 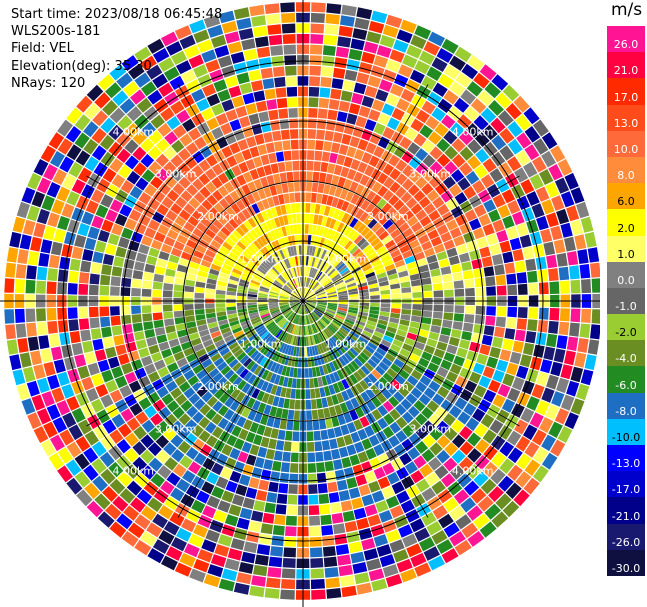 What do you see at coordinates (626, 536) in the screenshot?
I see `colorbar-swatch: -26.0` at bounding box center [626, 536].